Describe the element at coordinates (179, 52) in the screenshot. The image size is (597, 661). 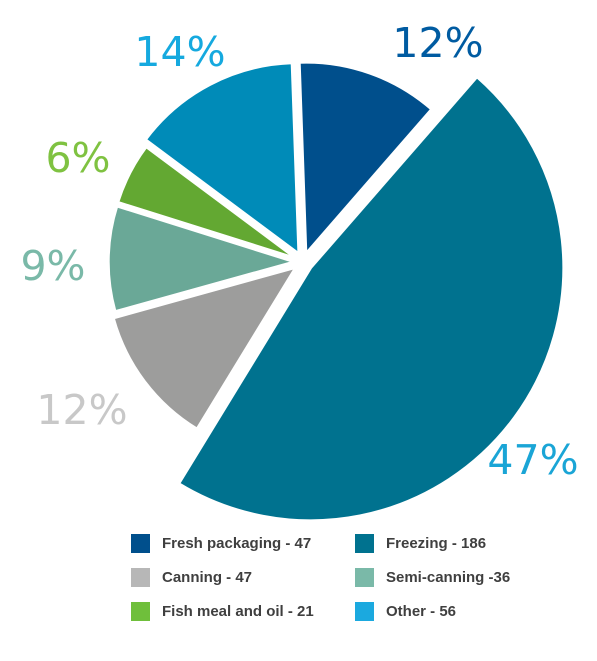
I see `percent-label-other: 14%` at that location.